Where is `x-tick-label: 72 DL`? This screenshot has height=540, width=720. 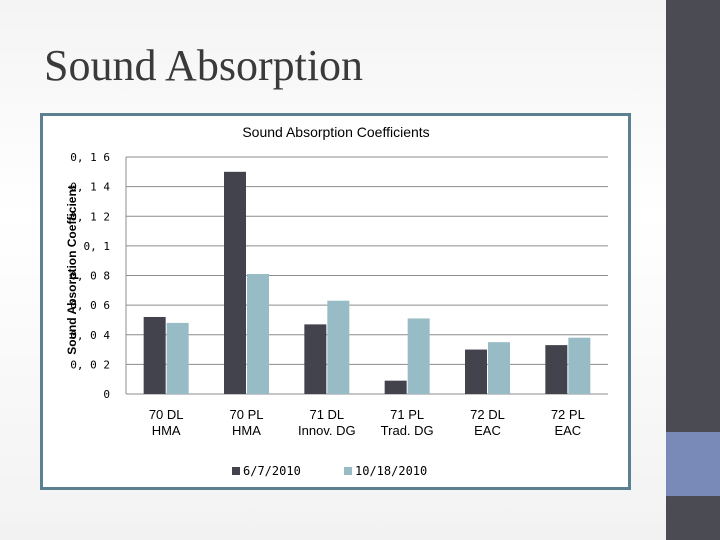
x-tick-label: 72 DL is located at coordinates (487, 414).